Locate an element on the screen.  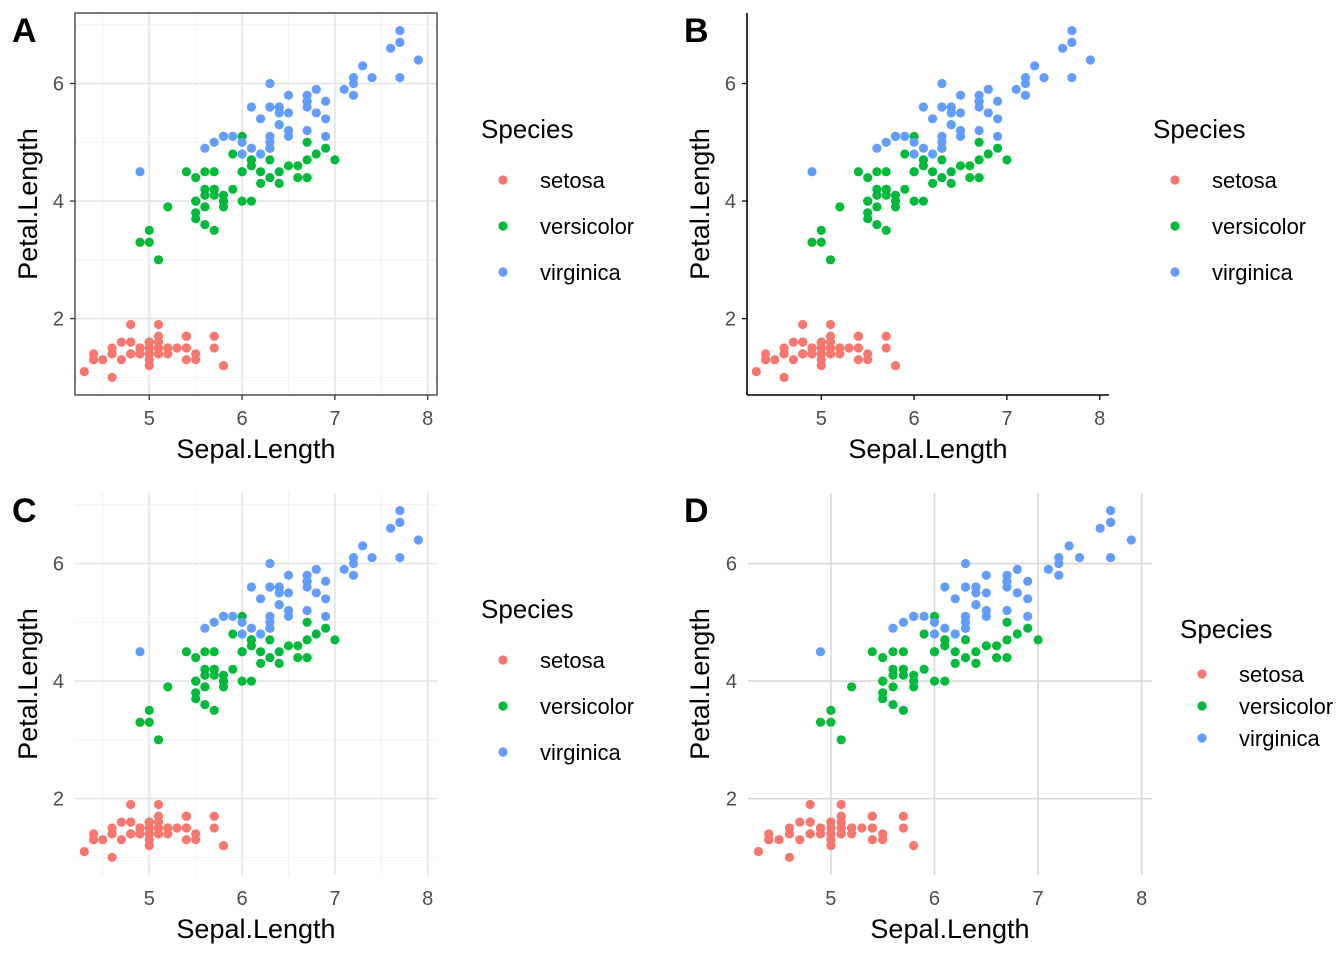
legend-title: Species is located at coordinates (1226, 629).